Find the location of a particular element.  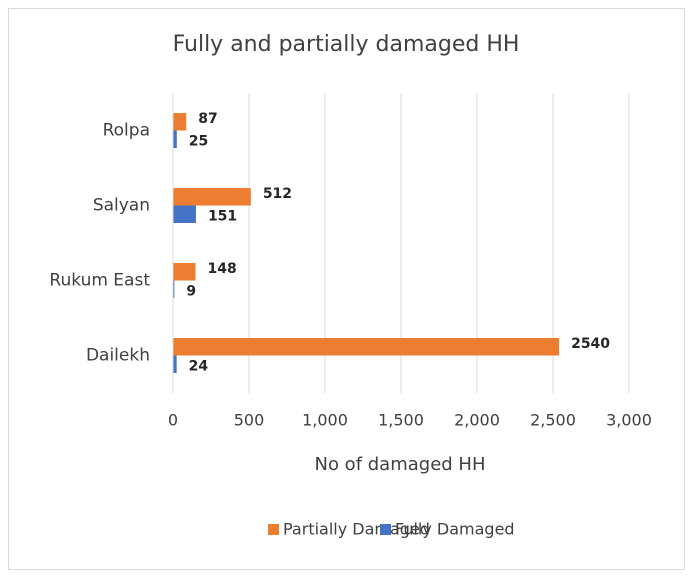

data-label: 9 is located at coordinates (191, 291).